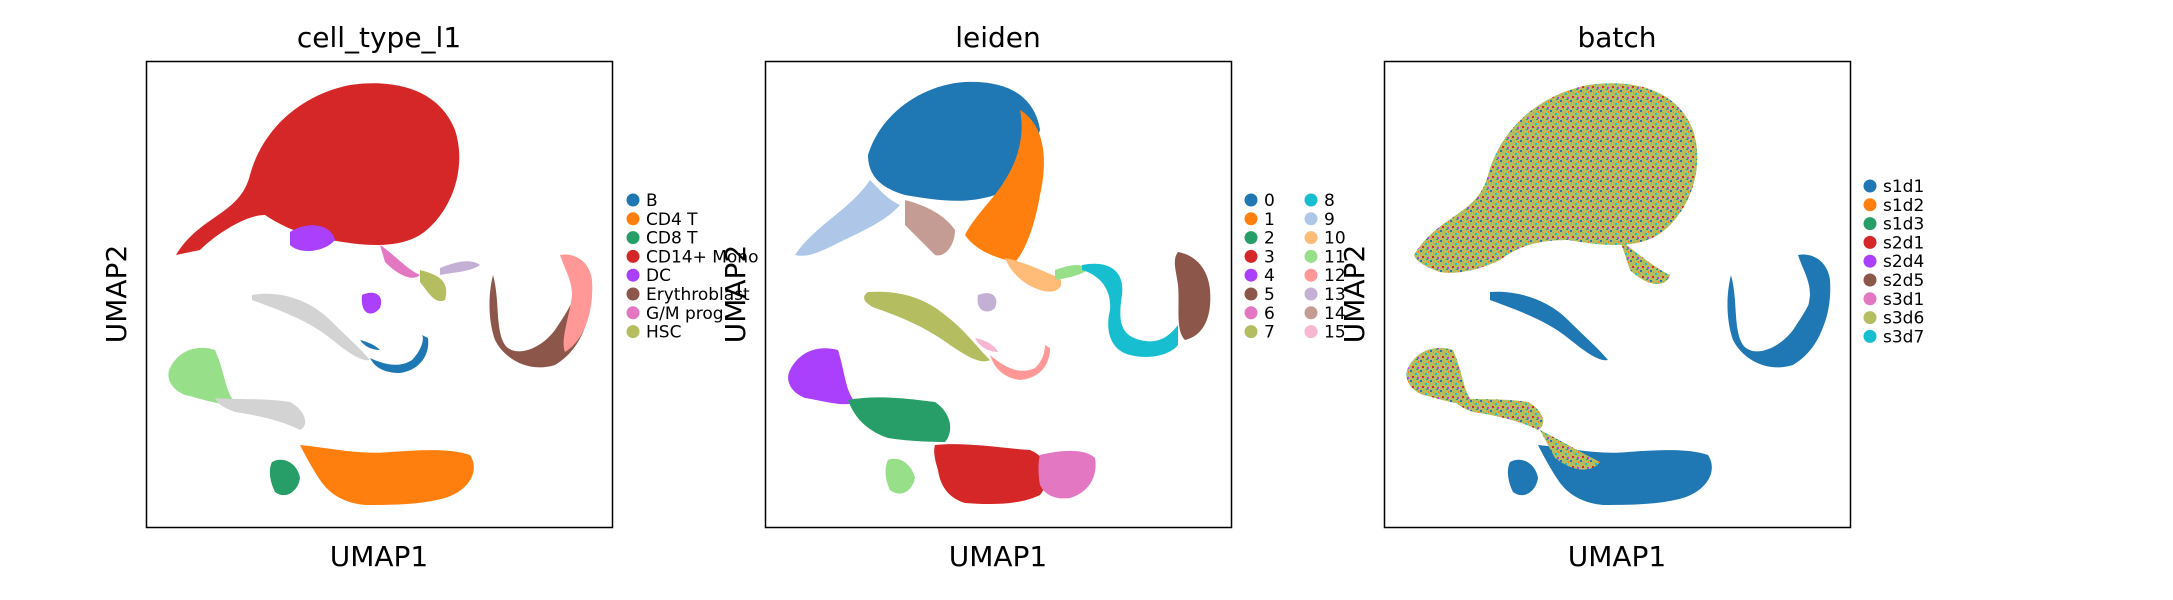  What do you see at coordinates (400, 261) in the screenshot?
I see `cluster-gm-prog` at bounding box center [400, 261].